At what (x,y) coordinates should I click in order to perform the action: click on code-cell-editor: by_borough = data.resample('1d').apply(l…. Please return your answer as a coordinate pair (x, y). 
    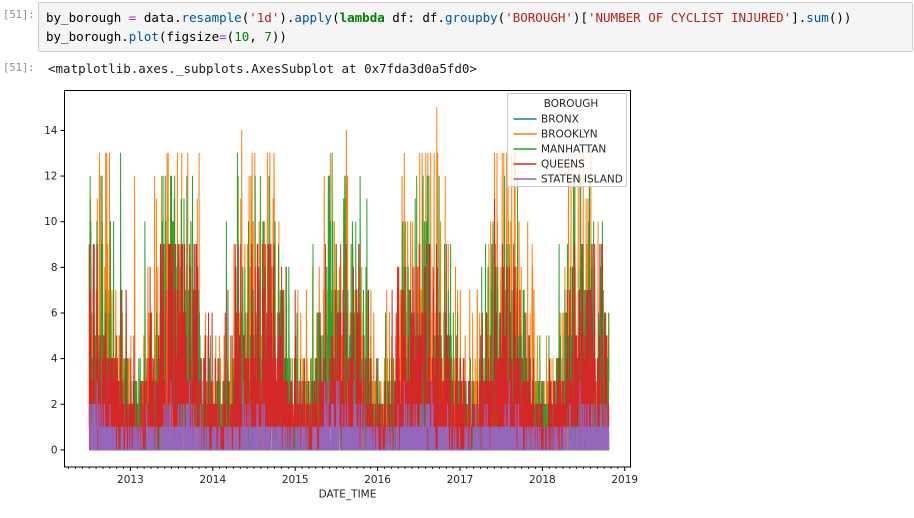
    Looking at the image, I should click on (475, 27).